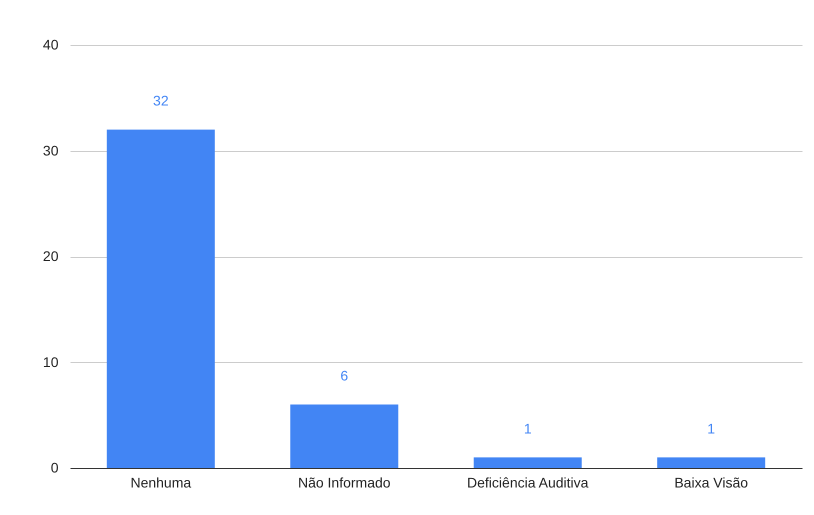  What do you see at coordinates (50, 362) in the screenshot?
I see `y-tick-label: 10` at bounding box center [50, 362].